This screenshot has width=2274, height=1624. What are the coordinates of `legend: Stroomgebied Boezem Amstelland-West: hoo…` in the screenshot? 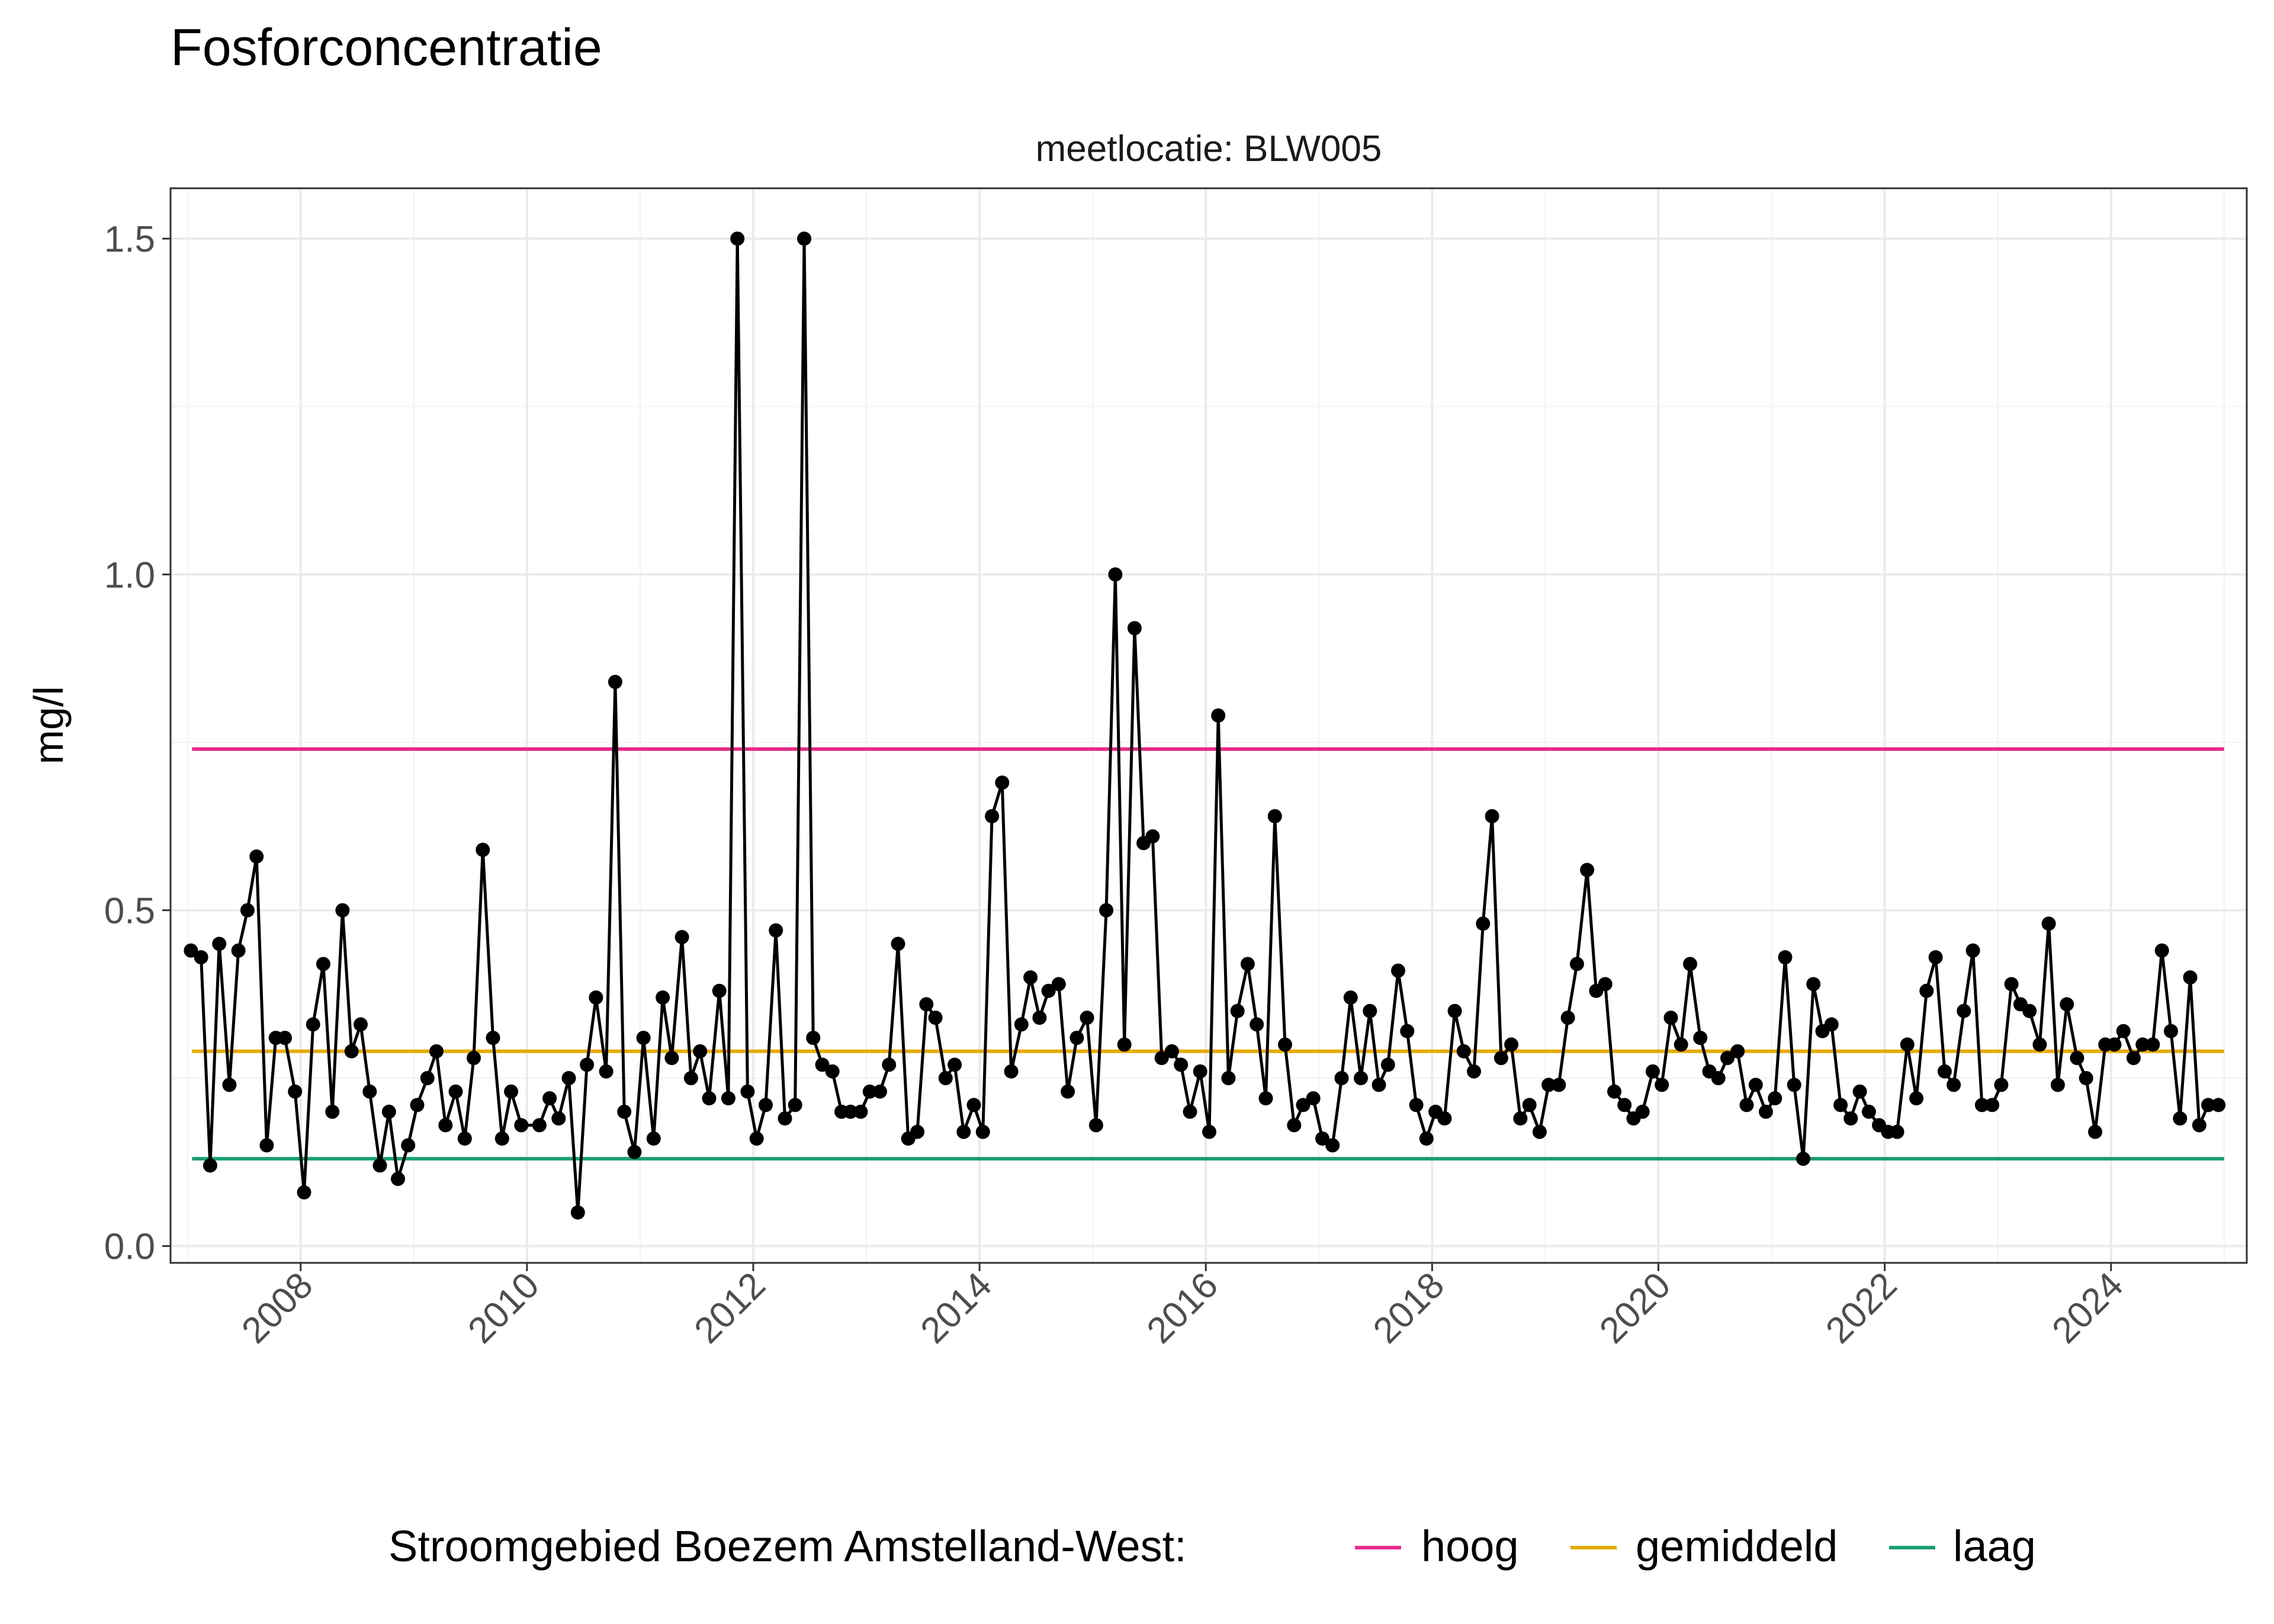 It's located at (1212, 1546).